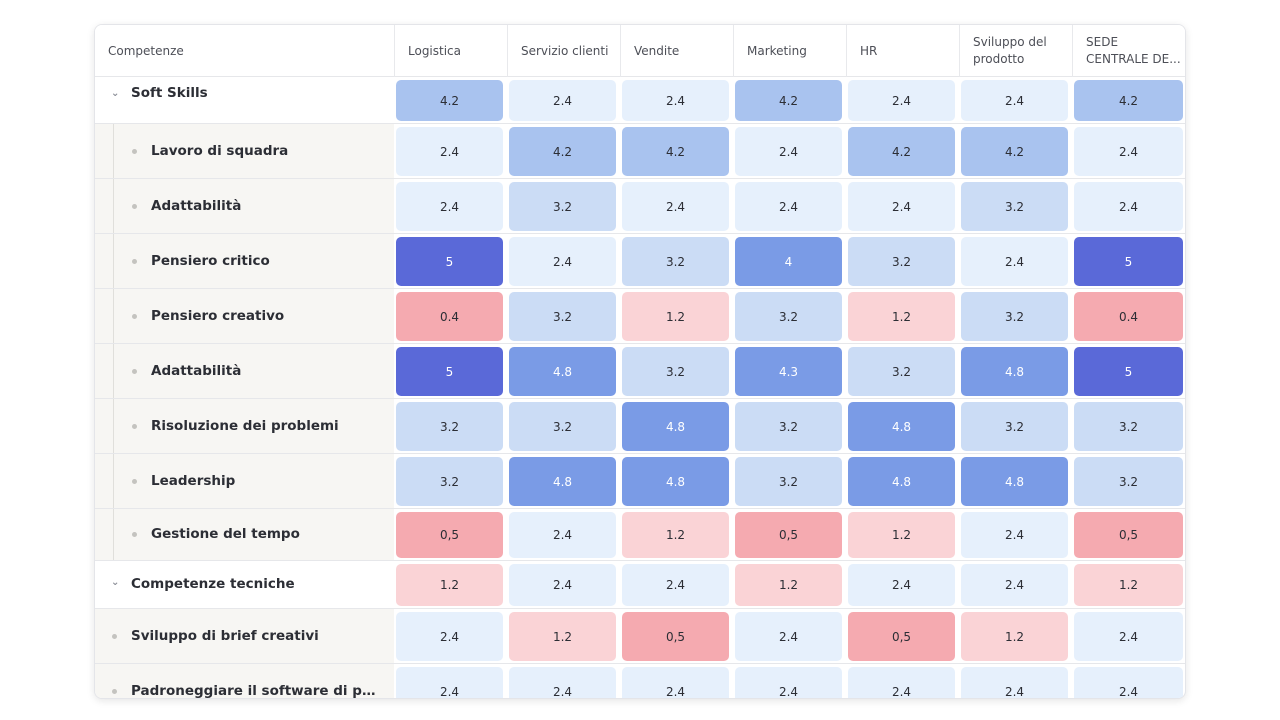 This screenshot has width=1280, height=720. I want to click on column-header-logistica: Logistica, so click(450, 51).